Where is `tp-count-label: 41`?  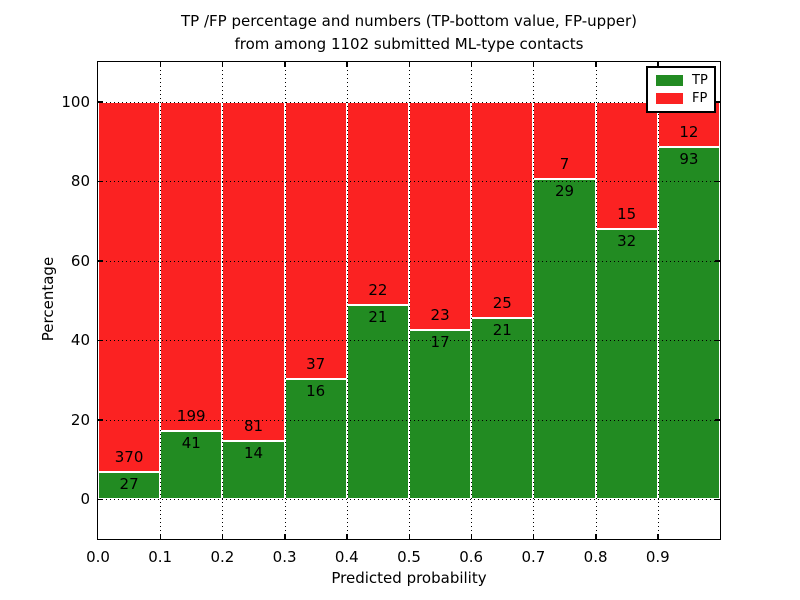 tp-count-label: 41 is located at coordinates (191, 443).